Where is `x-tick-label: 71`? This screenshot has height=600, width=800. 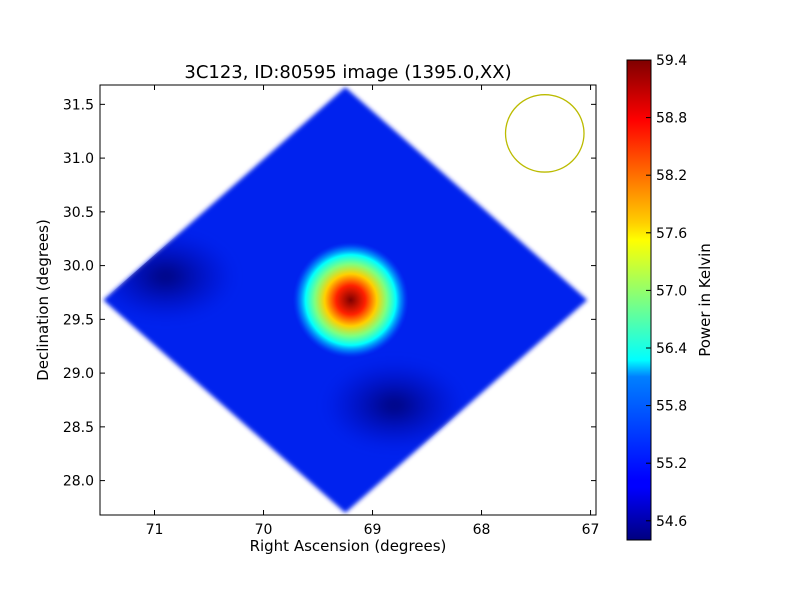
x-tick-label: 71 is located at coordinates (155, 530).